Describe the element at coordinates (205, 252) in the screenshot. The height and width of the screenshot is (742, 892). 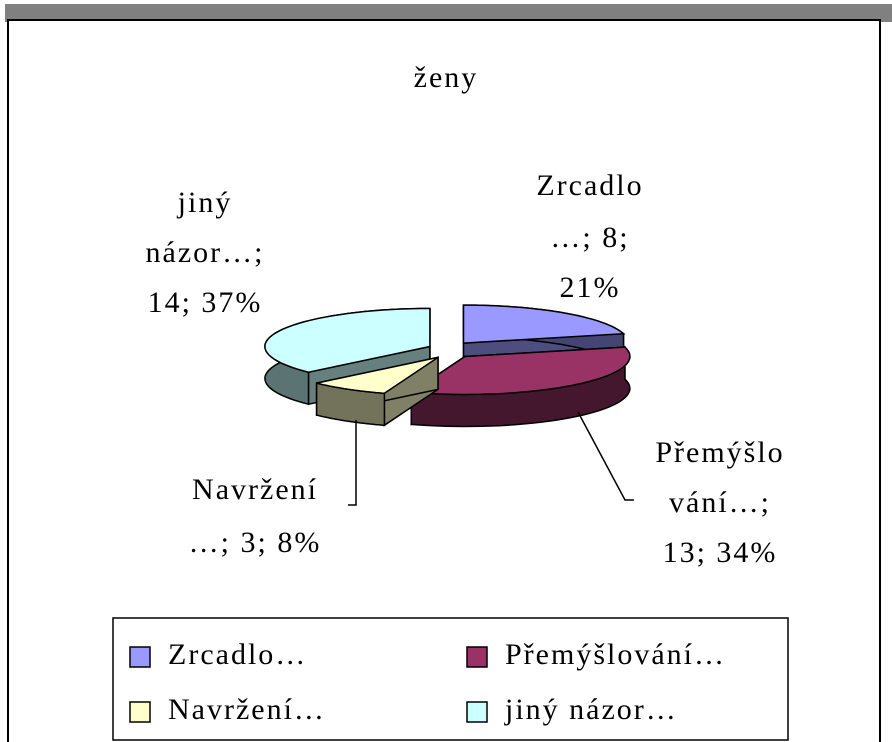
I see `data-label: názor…;` at that location.